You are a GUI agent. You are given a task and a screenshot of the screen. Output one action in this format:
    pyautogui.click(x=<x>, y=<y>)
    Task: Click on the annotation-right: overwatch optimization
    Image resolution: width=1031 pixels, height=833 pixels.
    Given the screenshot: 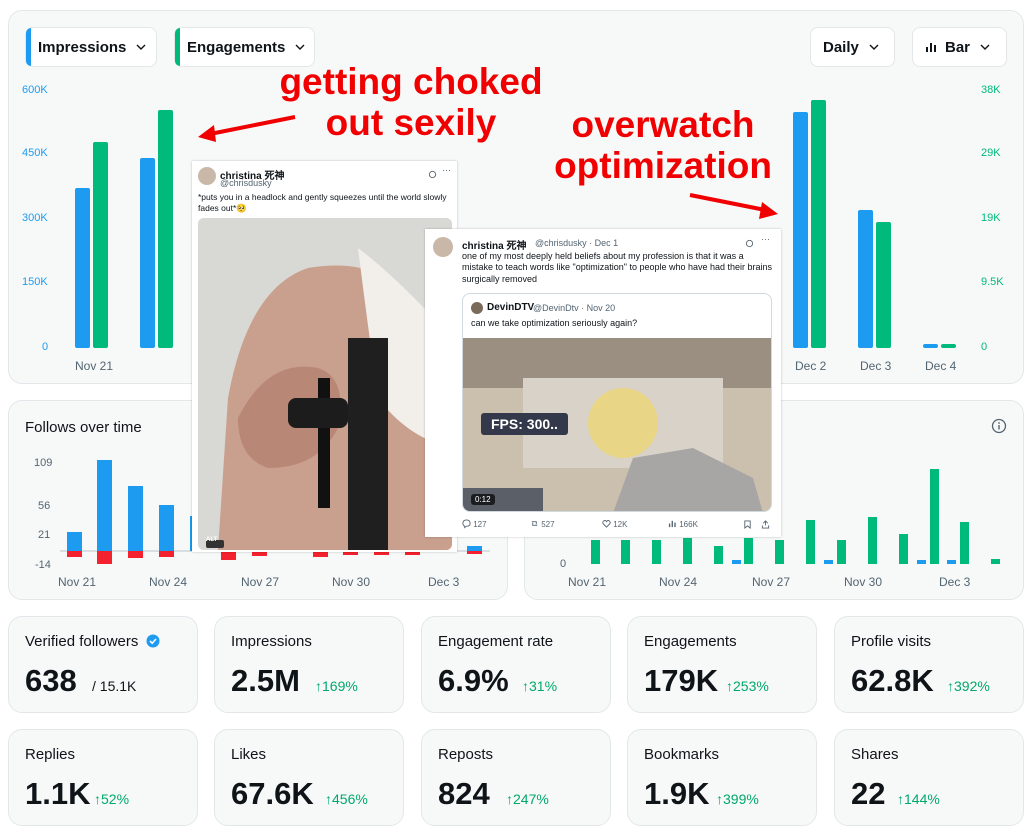 What is the action you would take?
    pyautogui.click(x=663, y=145)
    